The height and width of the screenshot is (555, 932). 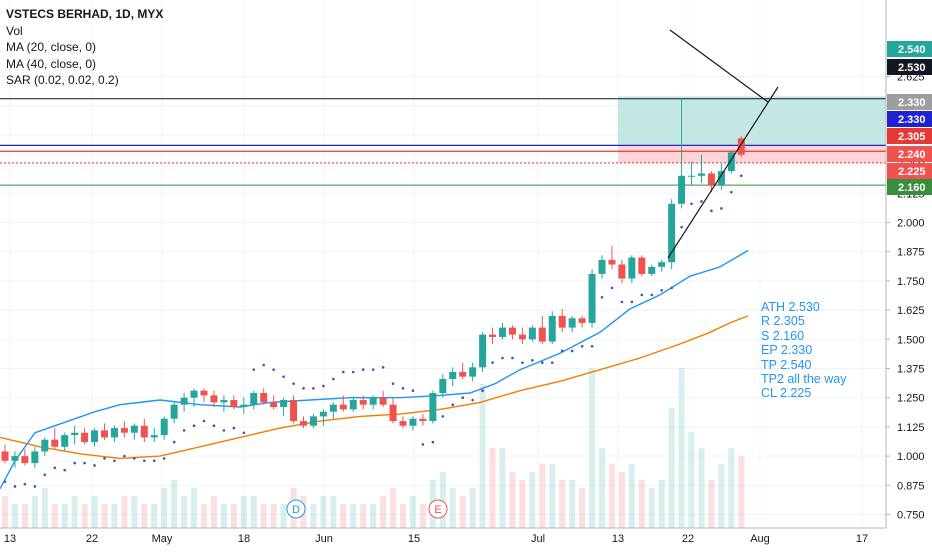 What do you see at coordinates (912, 188) in the screenshot?
I see `price-badge-label: 2.160` at bounding box center [912, 188].